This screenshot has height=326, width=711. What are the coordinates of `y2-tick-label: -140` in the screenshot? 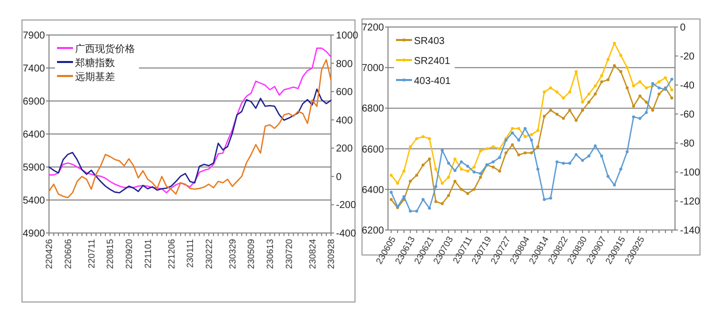 It's located at (690, 231).